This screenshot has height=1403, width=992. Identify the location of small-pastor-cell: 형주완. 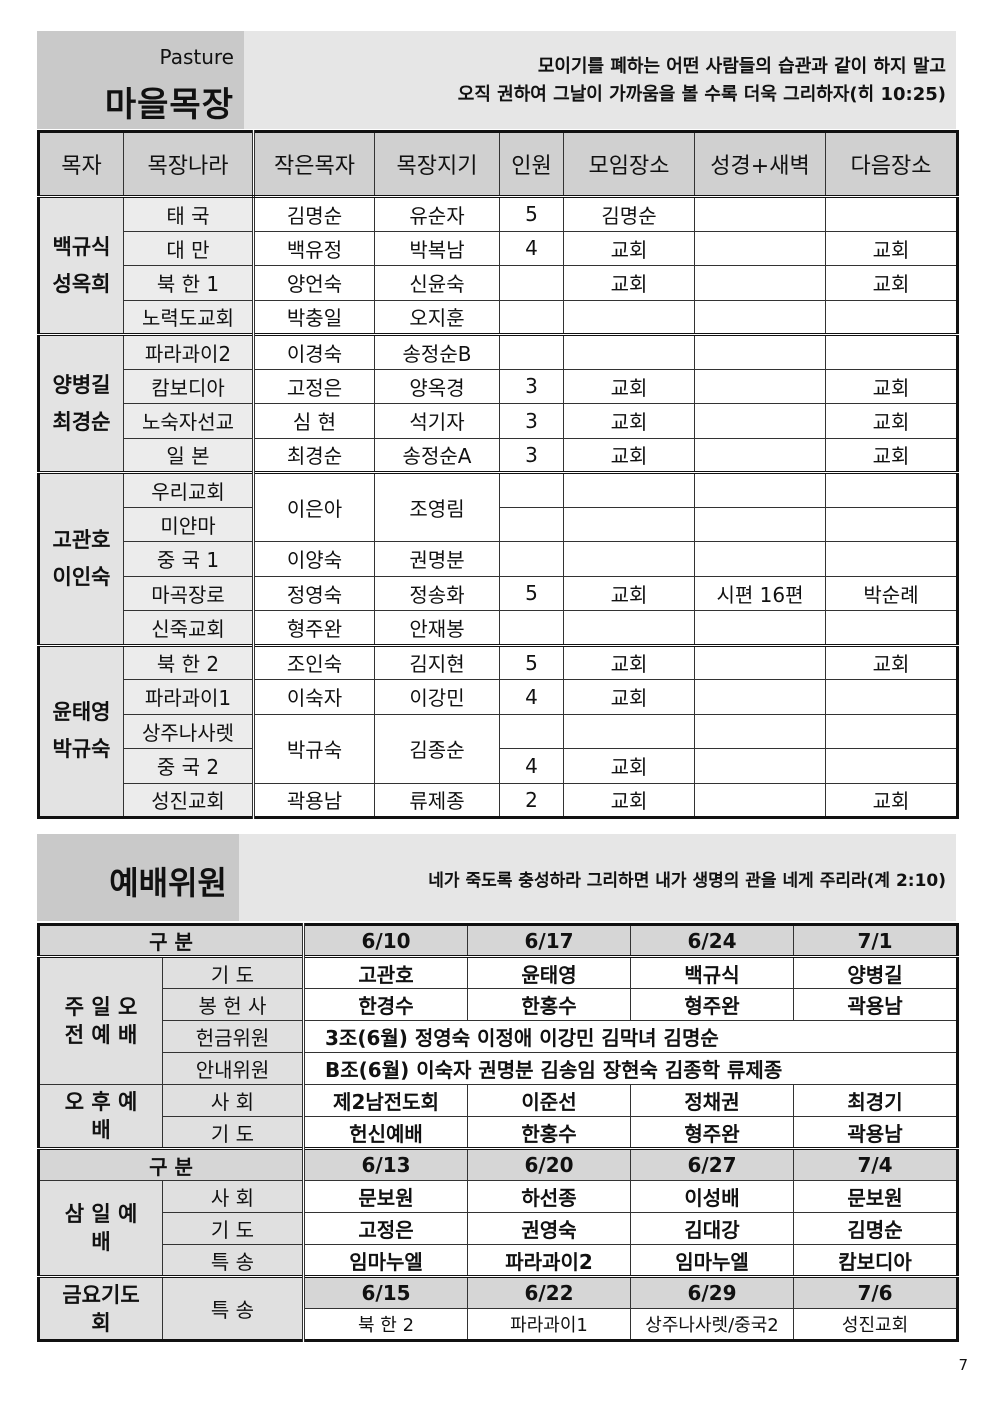
(314, 628).